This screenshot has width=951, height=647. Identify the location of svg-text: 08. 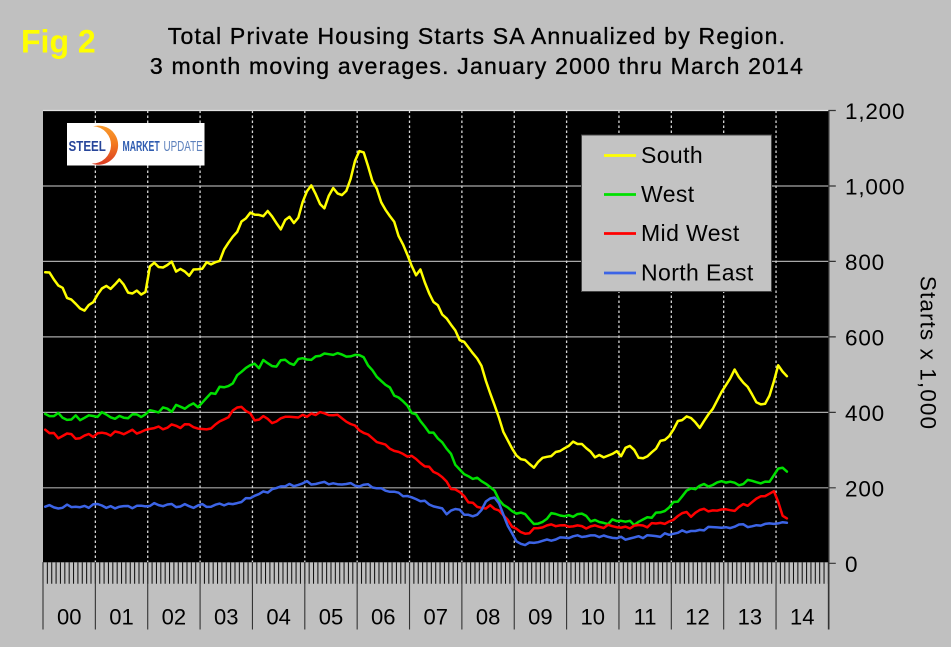
(488, 617).